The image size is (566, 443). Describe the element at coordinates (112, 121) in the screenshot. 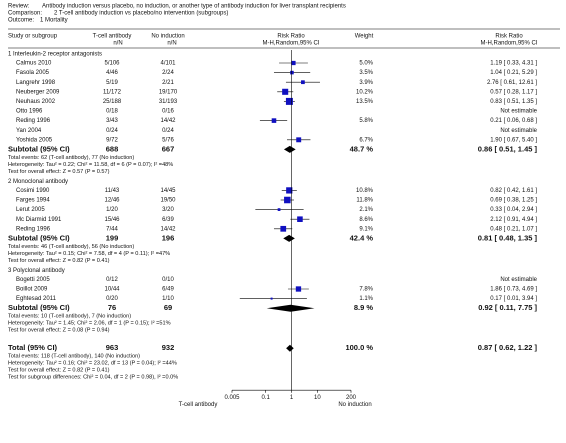

I see `treatment-events: 3/43` at that location.